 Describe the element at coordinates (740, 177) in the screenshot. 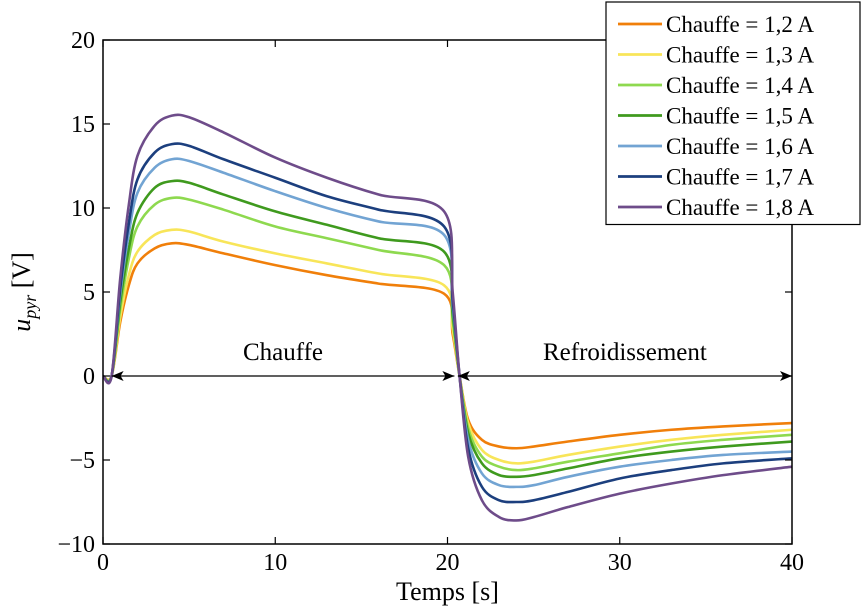

I see `legend-label-6: Chauffe = 1,7 A` at that location.